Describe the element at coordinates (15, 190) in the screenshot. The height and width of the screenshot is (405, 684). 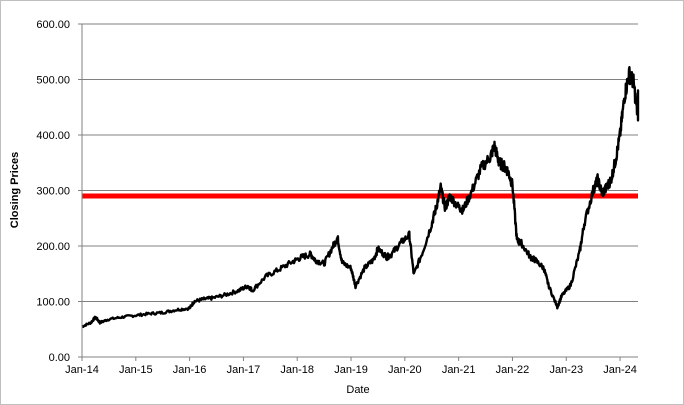
I see `y-axis-title: Closing Prices` at that location.